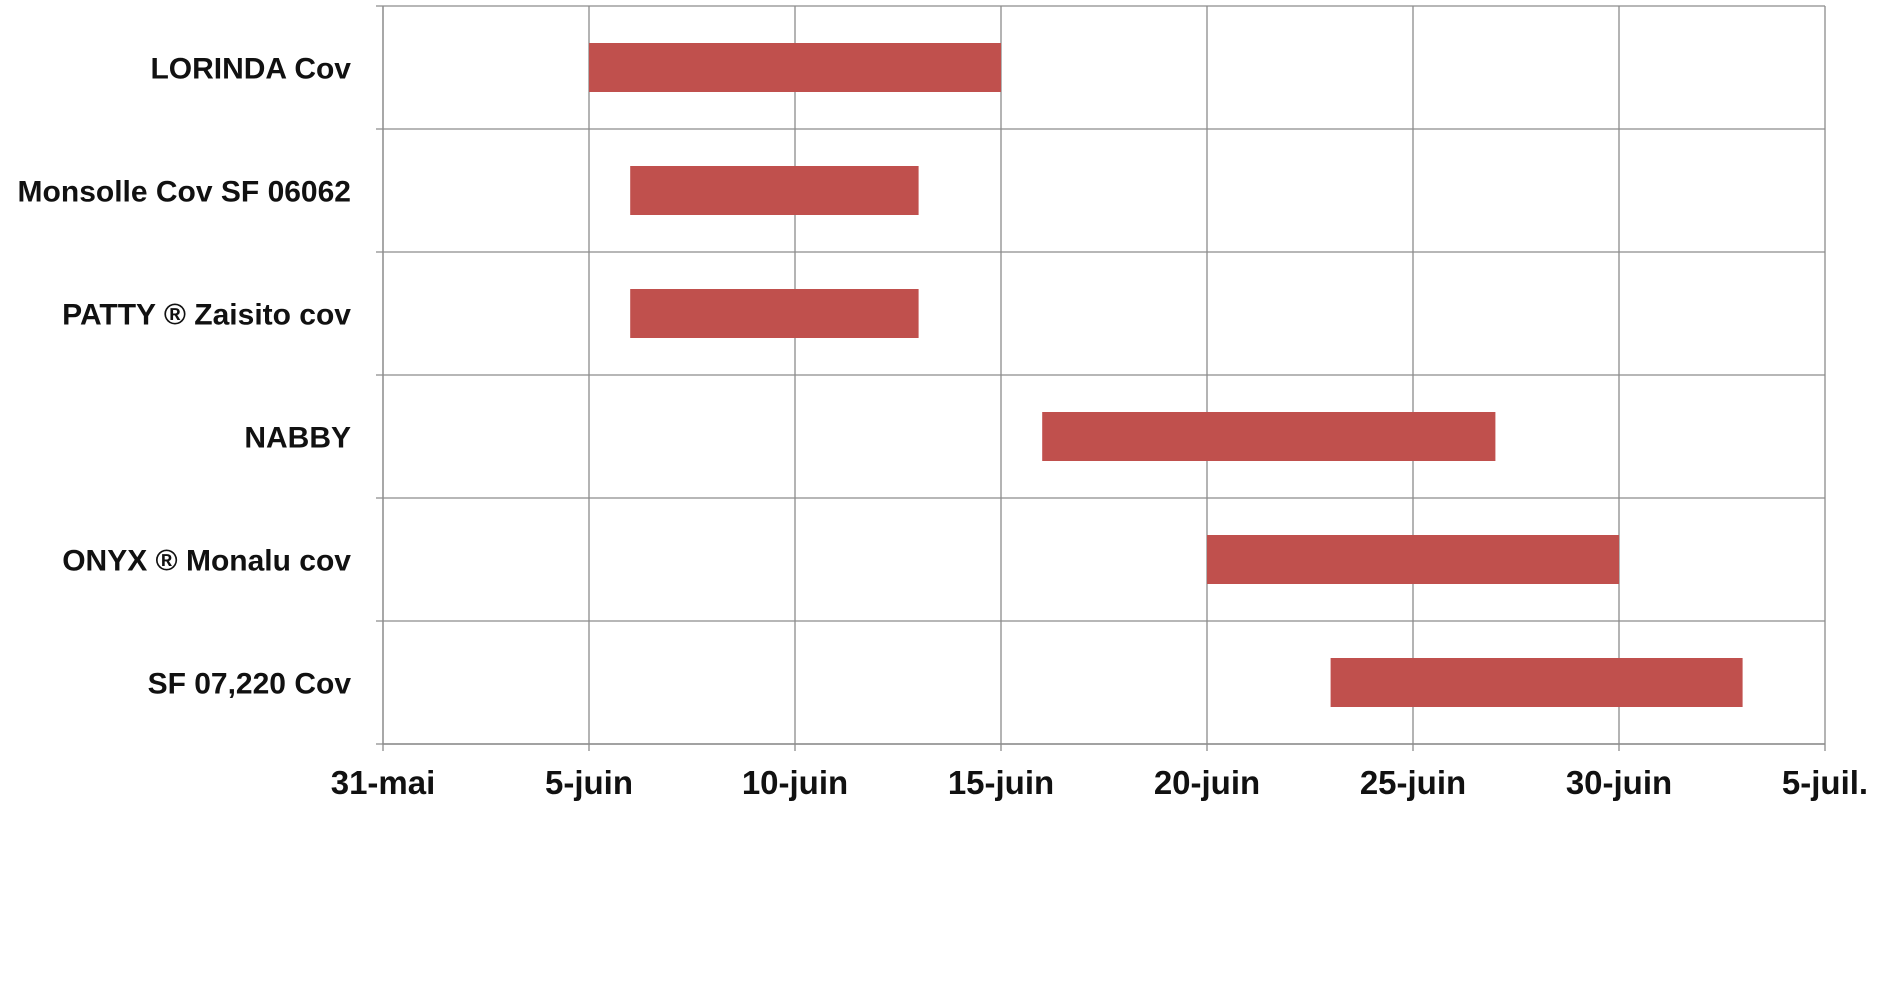  Describe the element at coordinates (297, 438) in the screenshot. I see `category-label: NABBY` at that location.